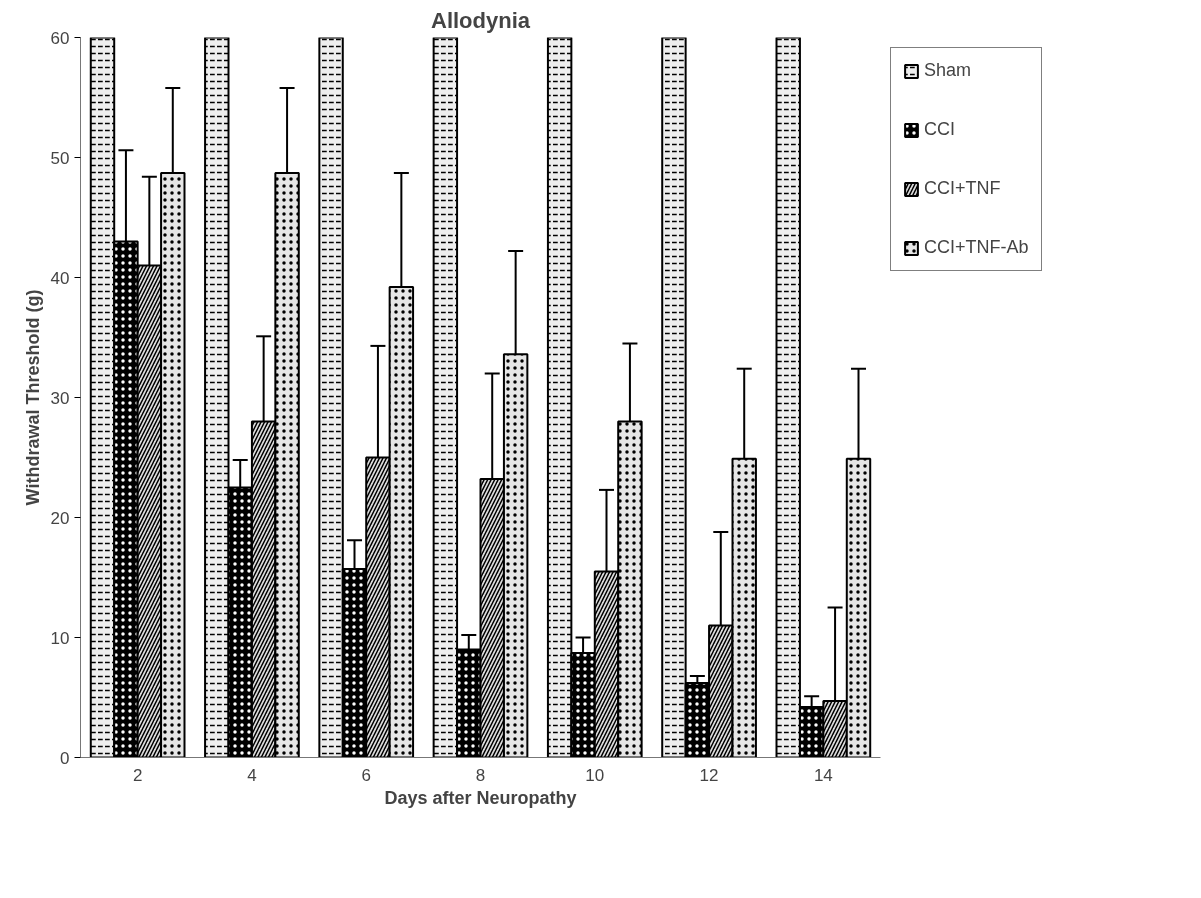 The height and width of the screenshot is (898, 1201). What do you see at coordinates (480, 20) in the screenshot?
I see `chart-title: Allodynia` at bounding box center [480, 20].